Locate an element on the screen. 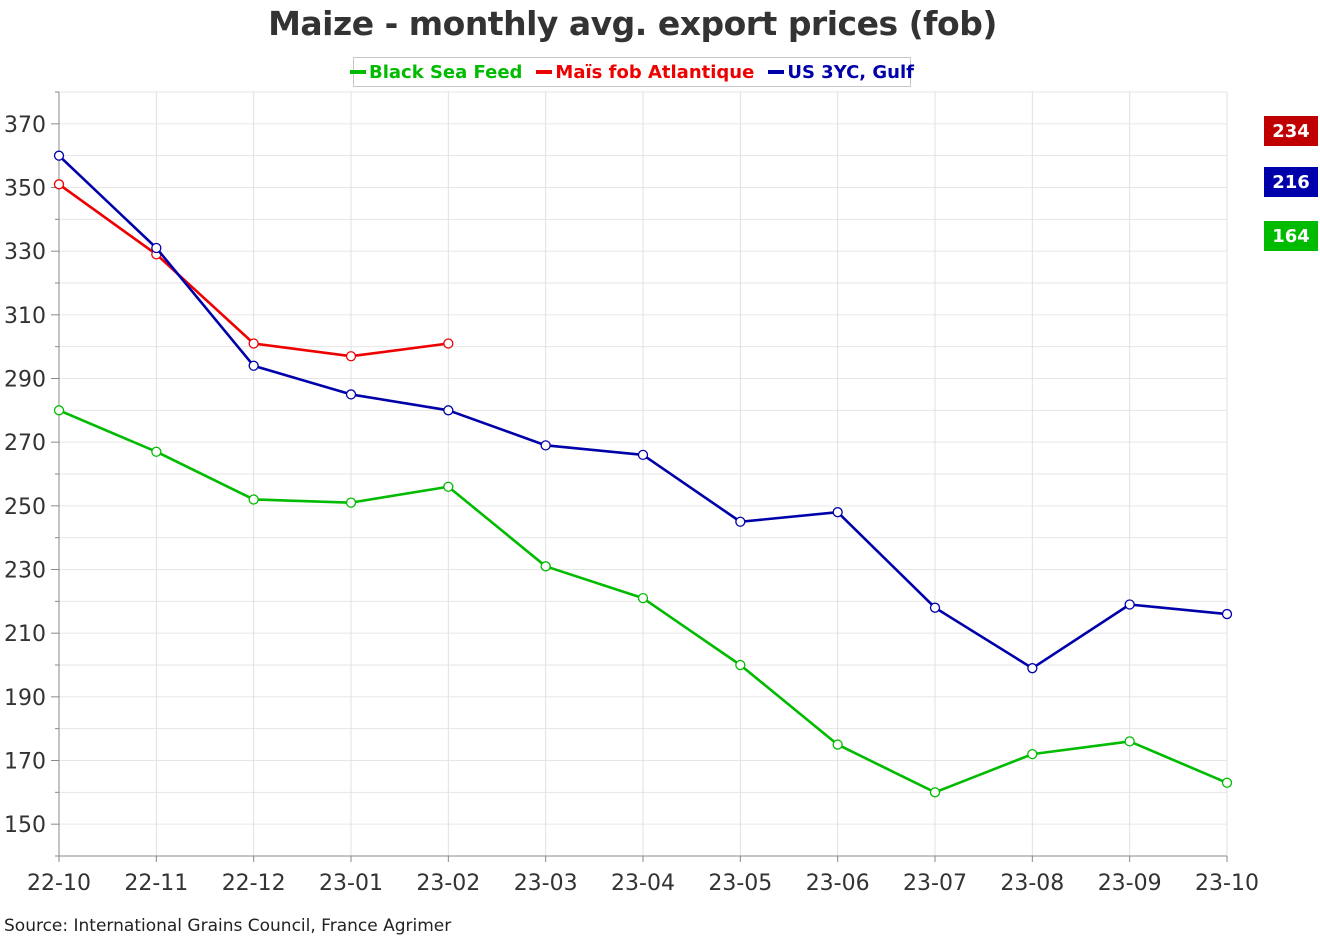 This screenshot has width=1320, height=939. y-tick-label: 230 is located at coordinates (25, 571).